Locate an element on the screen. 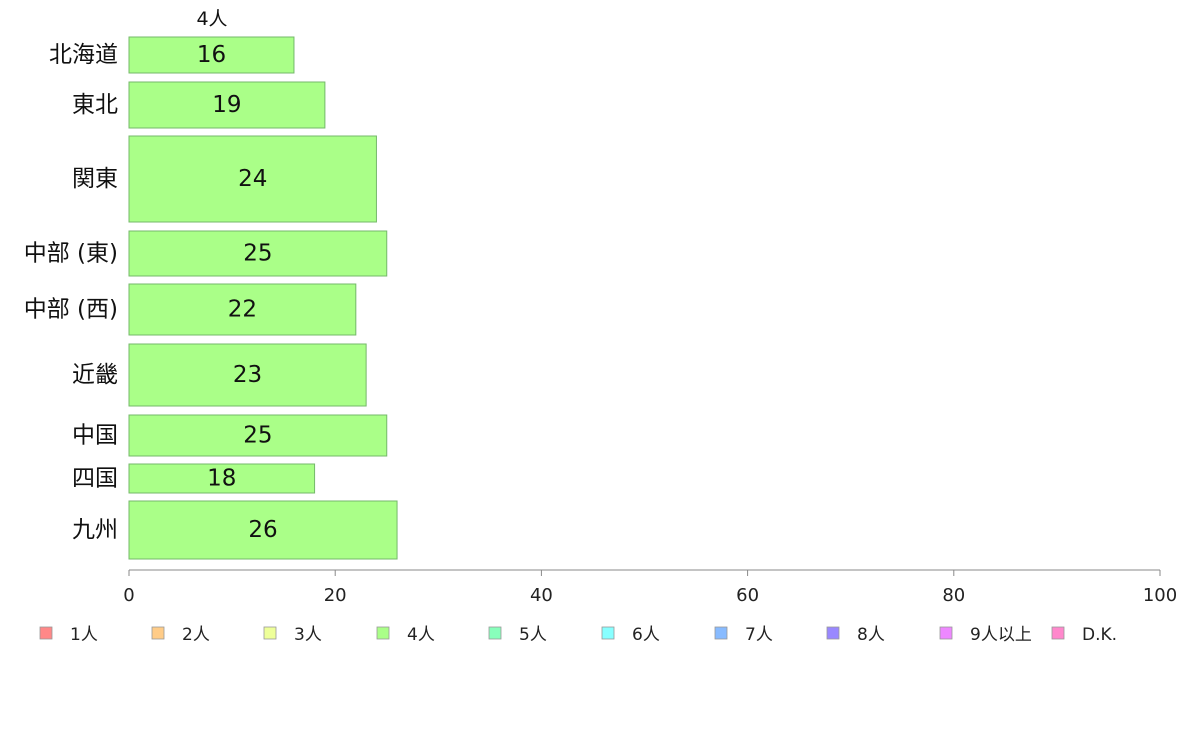 The height and width of the screenshot is (736, 1188). category-label: 中部 (西) is located at coordinates (71, 310).